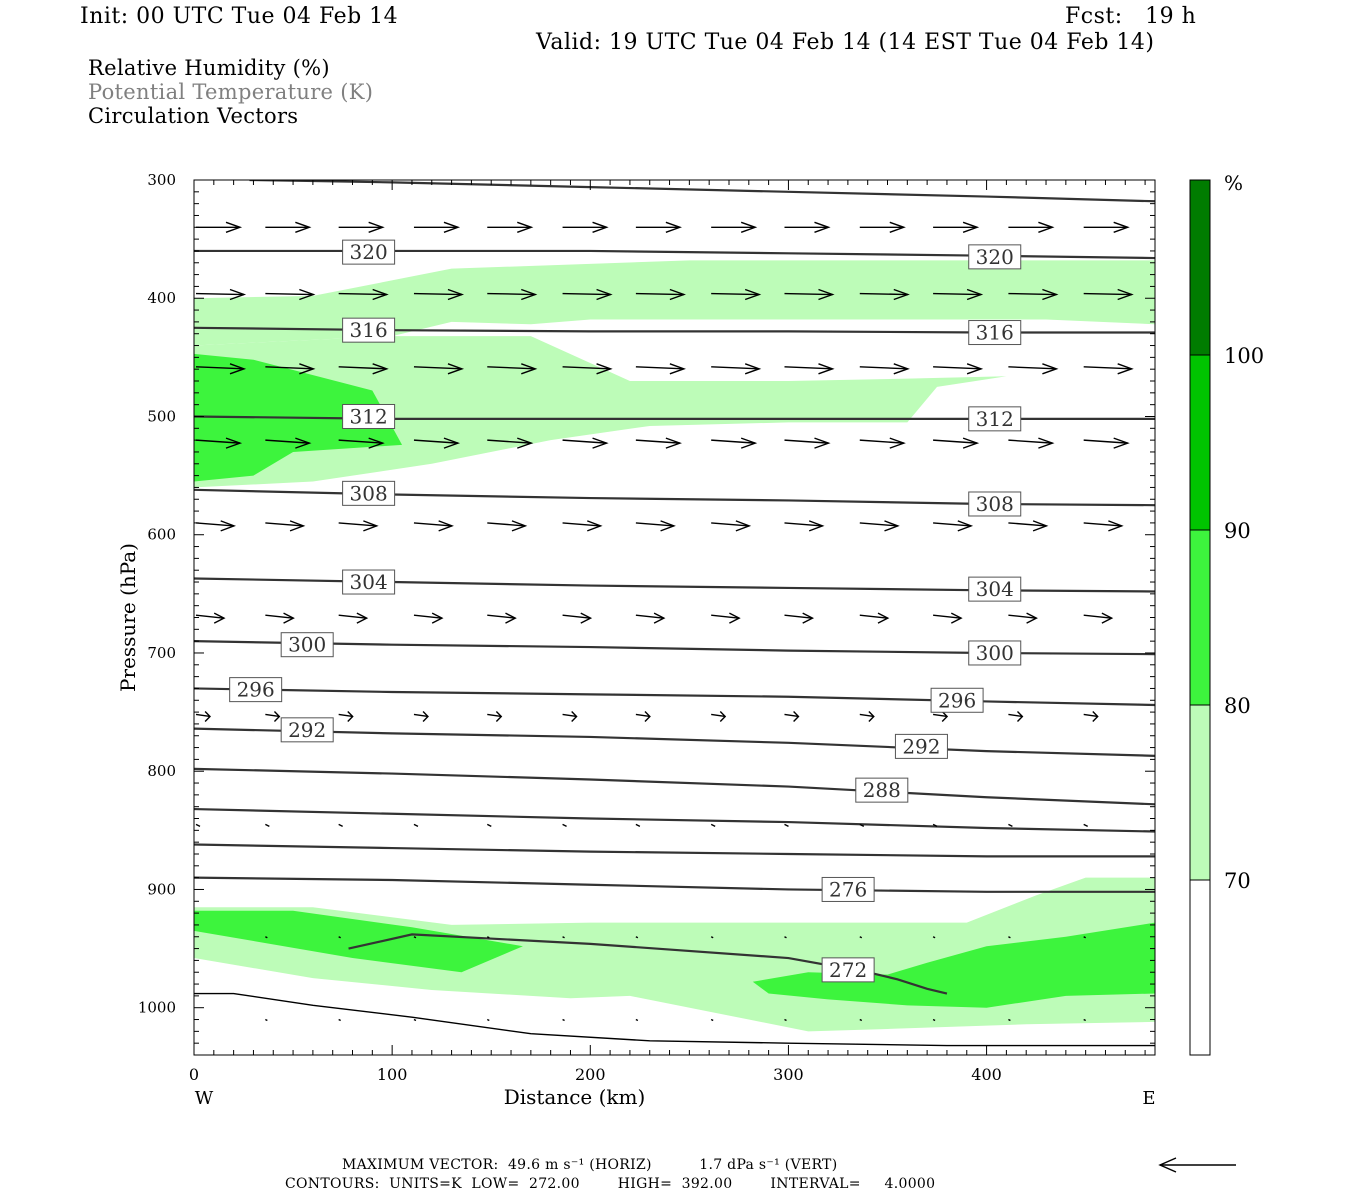 The width and height of the screenshot is (1350, 1200). What do you see at coordinates (128, 617) in the screenshot?
I see `y-axis-title: Pressure (hPa)` at bounding box center [128, 617].